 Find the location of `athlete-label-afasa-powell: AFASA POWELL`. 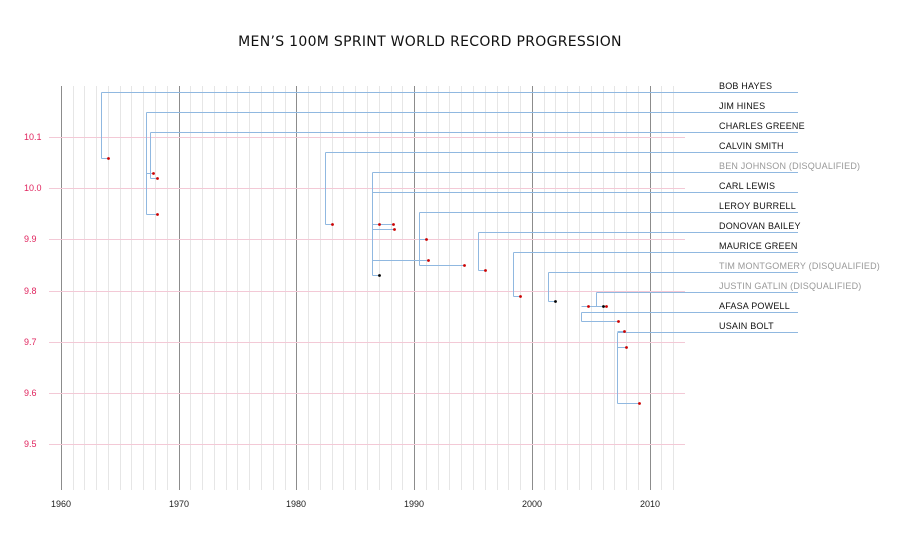

athlete-label-afasa-powell: AFASA POWELL is located at coordinates (754, 306).